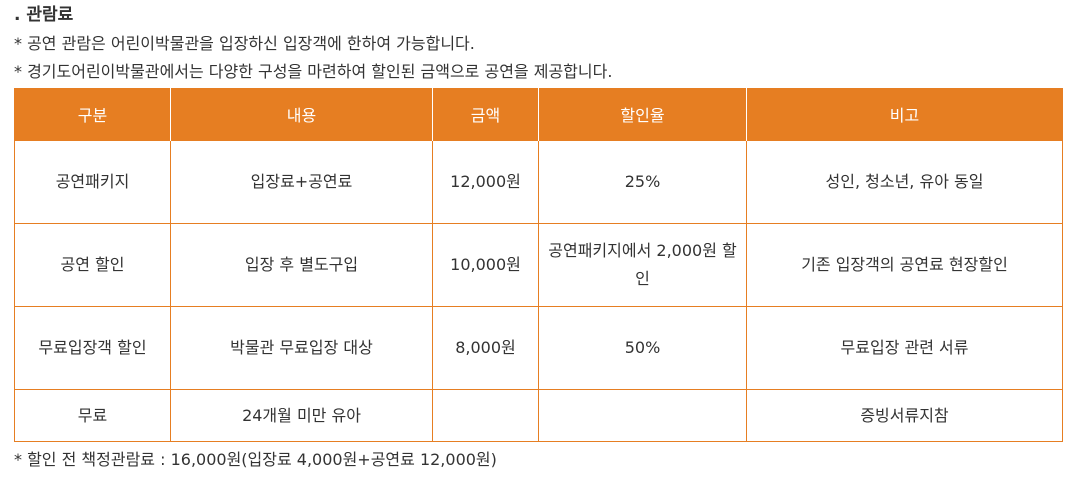 The image size is (1077, 481). Describe the element at coordinates (485, 114) in the screenshot. I see `header-price: 금액` at that location.